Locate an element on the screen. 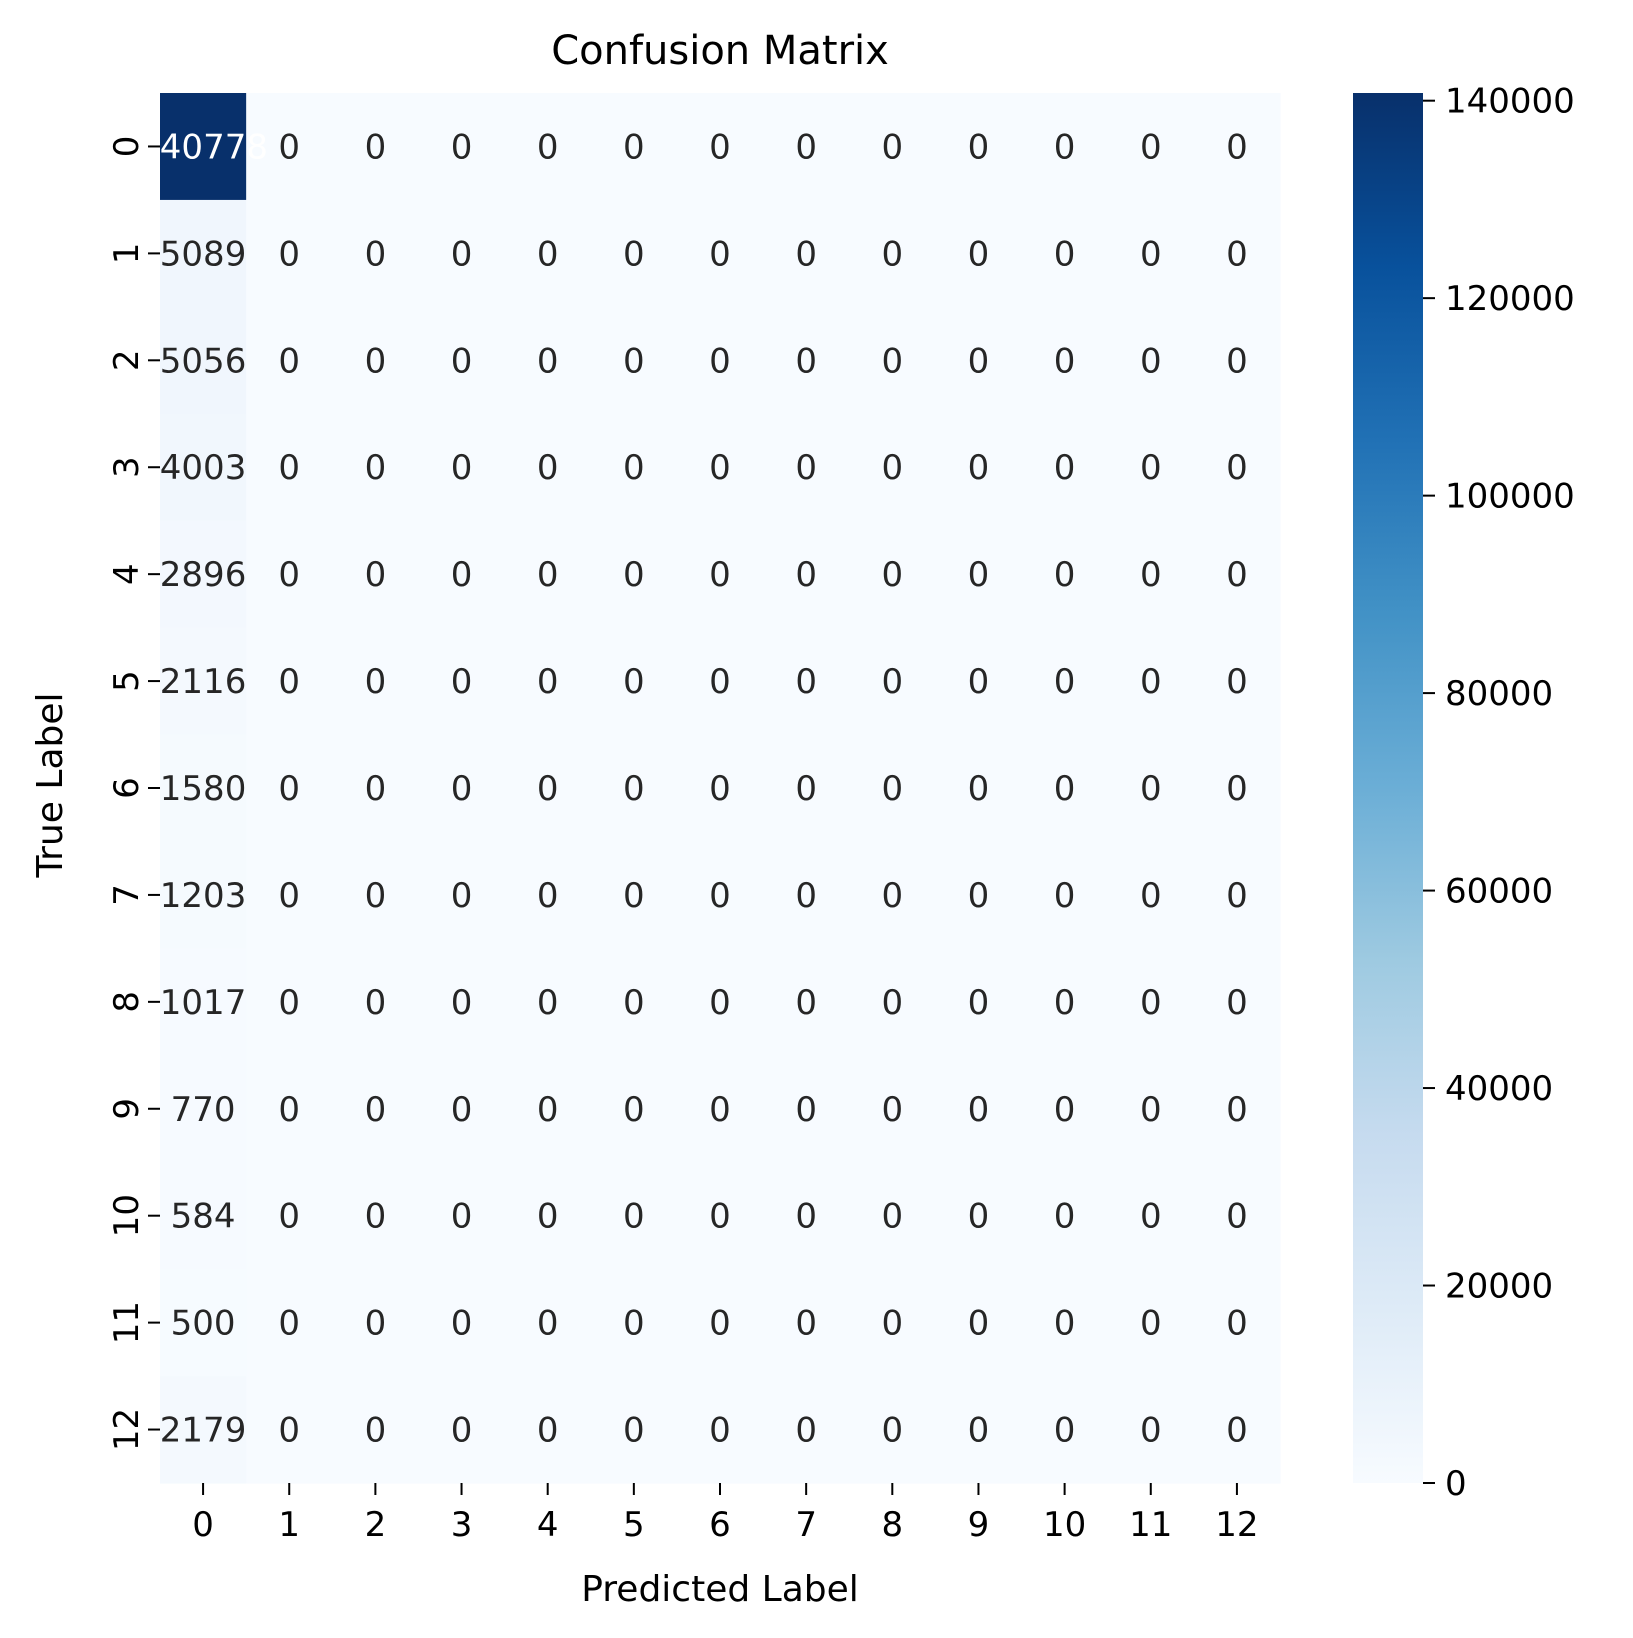 The image size is (1633, 1638). x-tick-label: 12 is located at coordinates (1236, 1525).